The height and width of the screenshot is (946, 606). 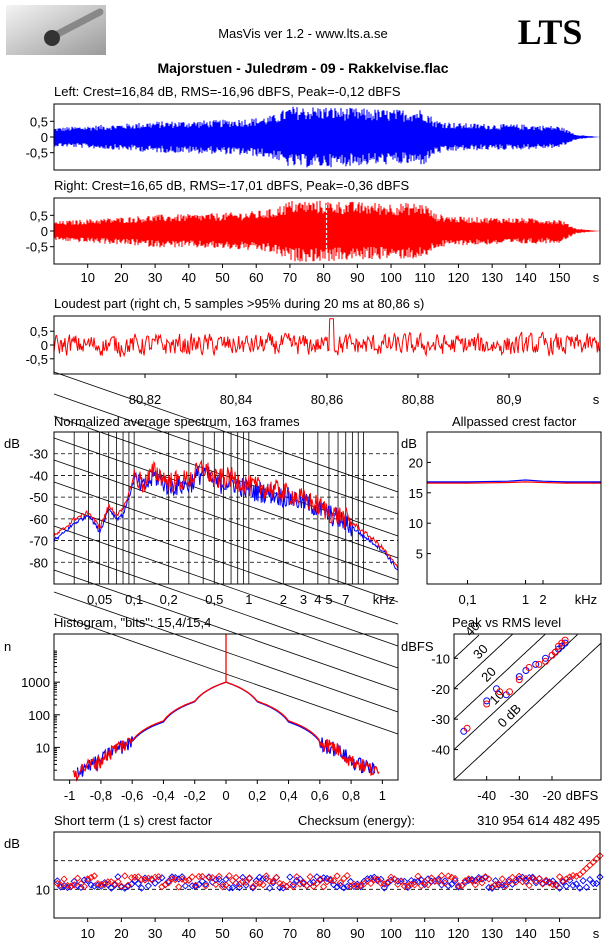 What do you see at coordinates (169, 599) in the screenshot?
I see `x-tick-label: 0,2` at bounding box center [169, 599].